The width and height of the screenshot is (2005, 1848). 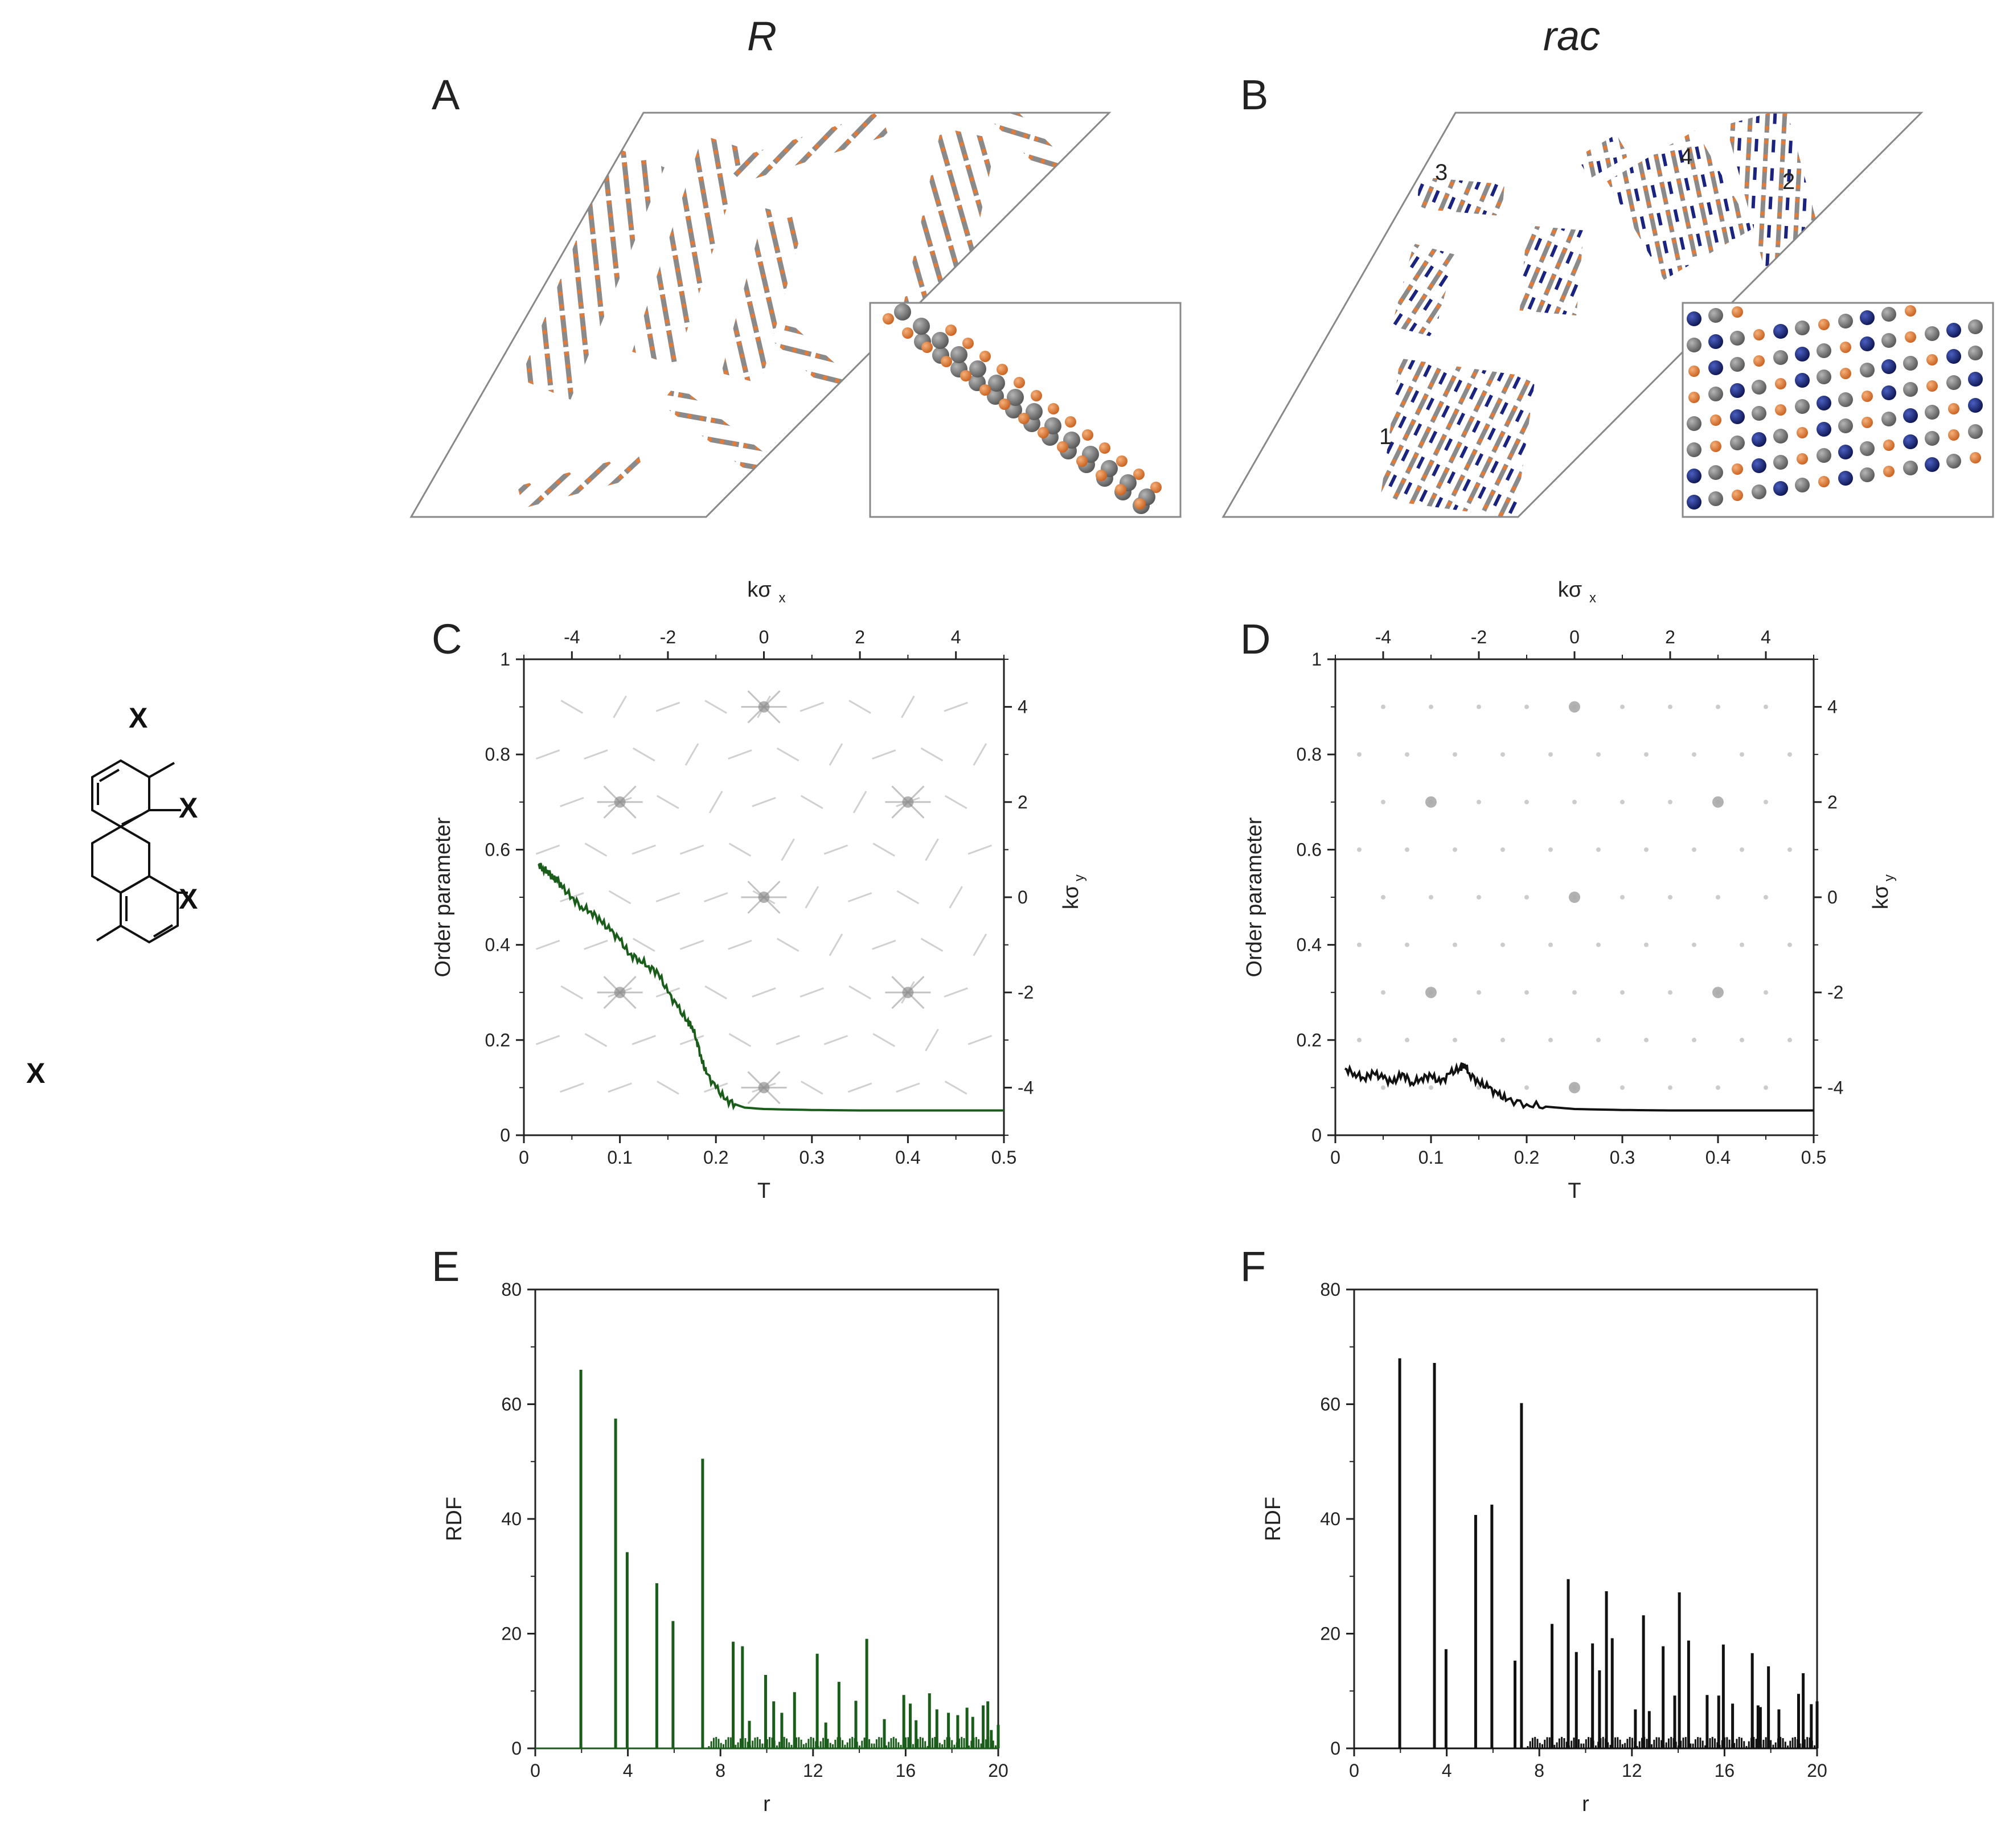 I want to click on rdf-noise, so click(x=1673, y=1742).